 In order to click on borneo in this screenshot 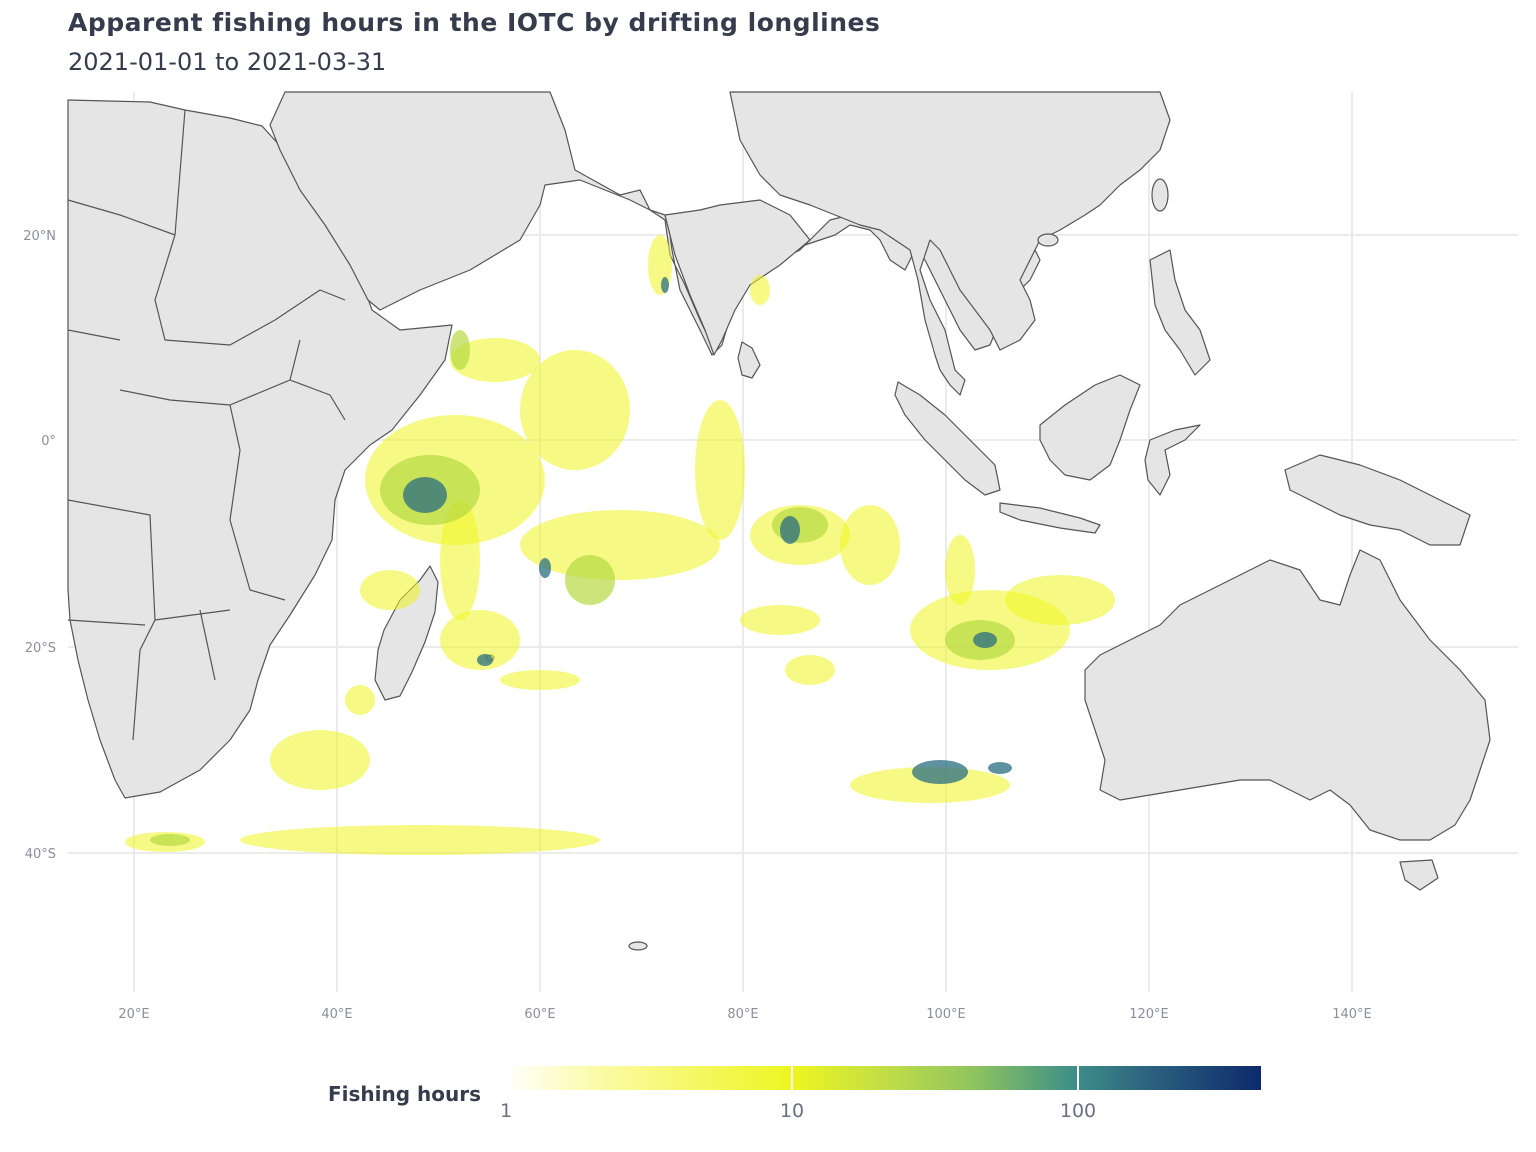, I will do `click(1090, 427)`.